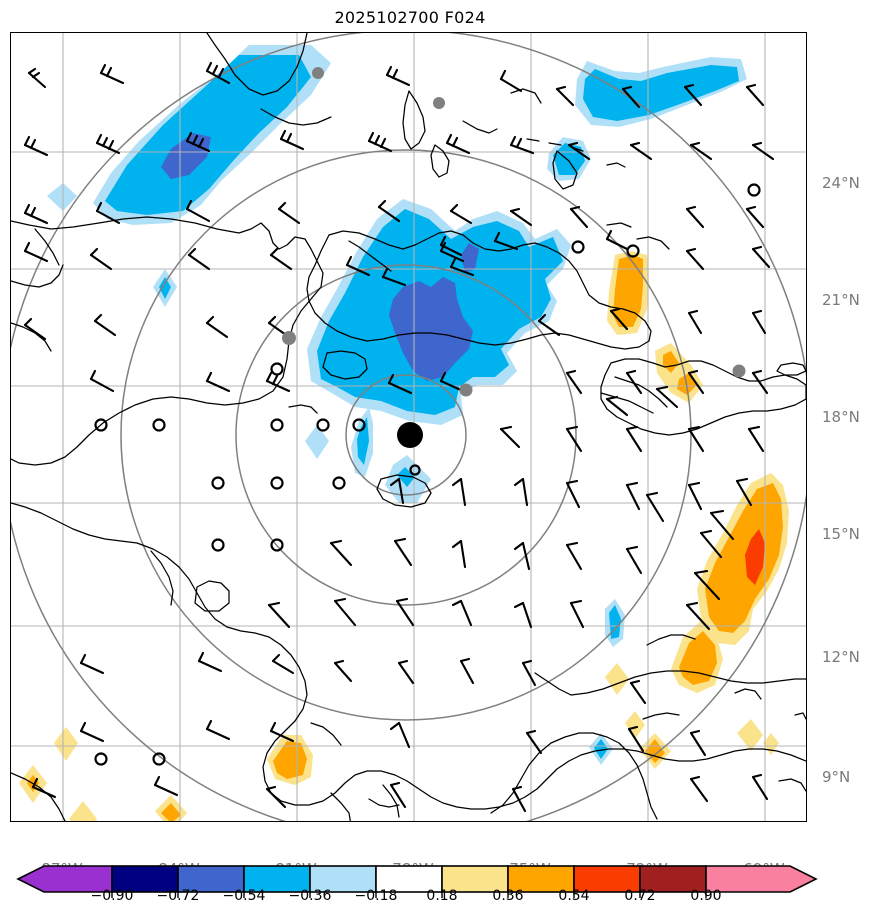 Image resolution: width=873 pixels, height=924 pixels. Describe the element at coordinates (479, 290) in the screenshot. I see `coast-cuba` at that location.